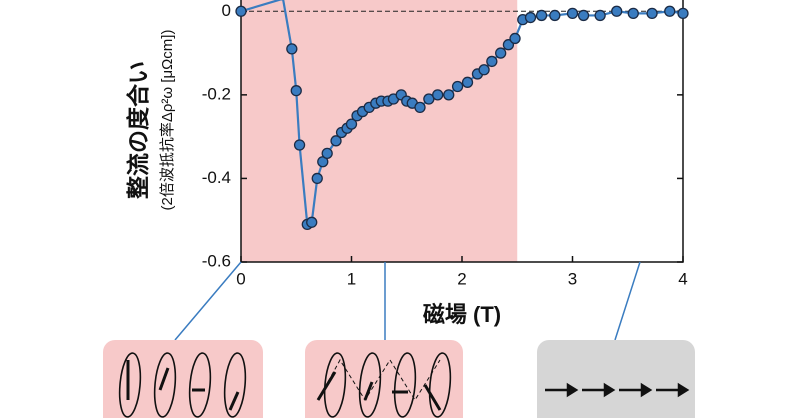  What do you see at coordinates (407, 301) in the screenshot?
I see `connectors` at bounding box center [407, 301].